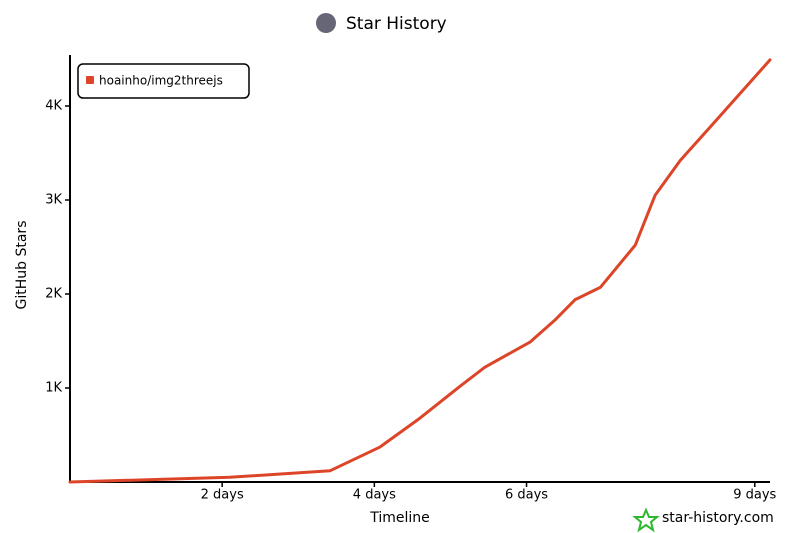 The image size is (800, 533). I want to click on x-tick-label: 6 days, so click(526, 495).